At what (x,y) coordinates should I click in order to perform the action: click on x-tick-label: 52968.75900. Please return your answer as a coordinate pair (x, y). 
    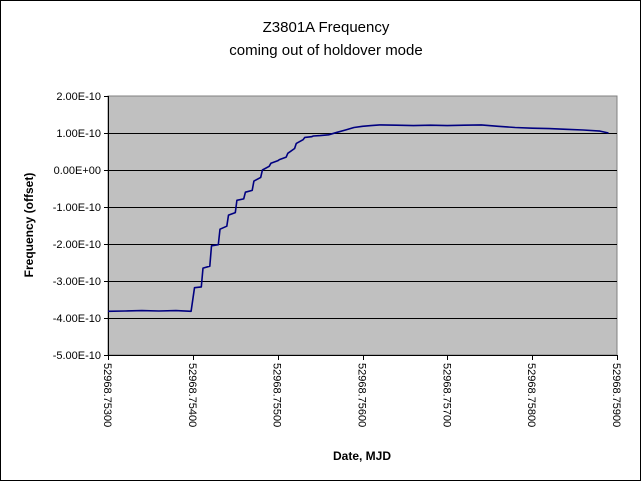
    Looking at the image, I should click on (616, 395).